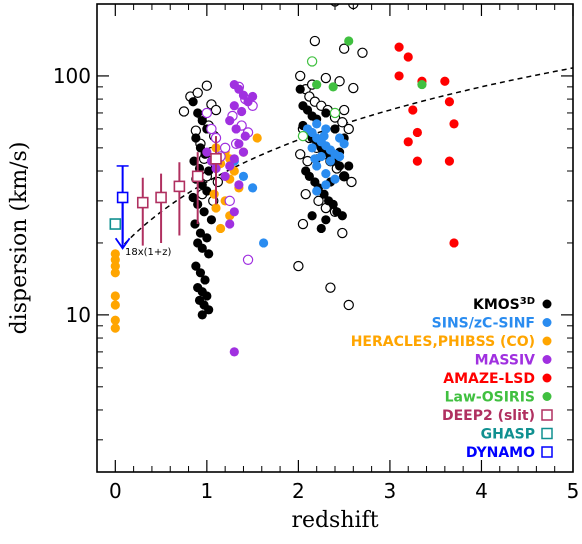 This screenshot has height=544, width=582. I want to click on x-tick-label: 5, so click(573, 491).